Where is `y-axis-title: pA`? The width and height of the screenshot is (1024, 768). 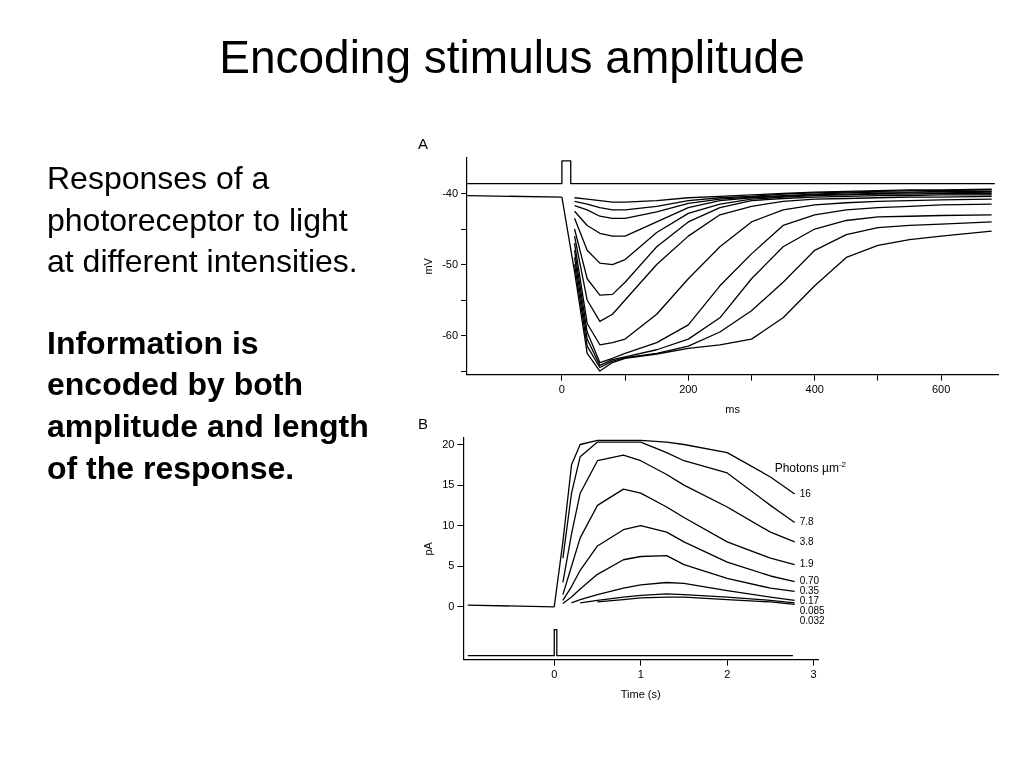
y-axis-title: pA is located at coordinates (427, 548).